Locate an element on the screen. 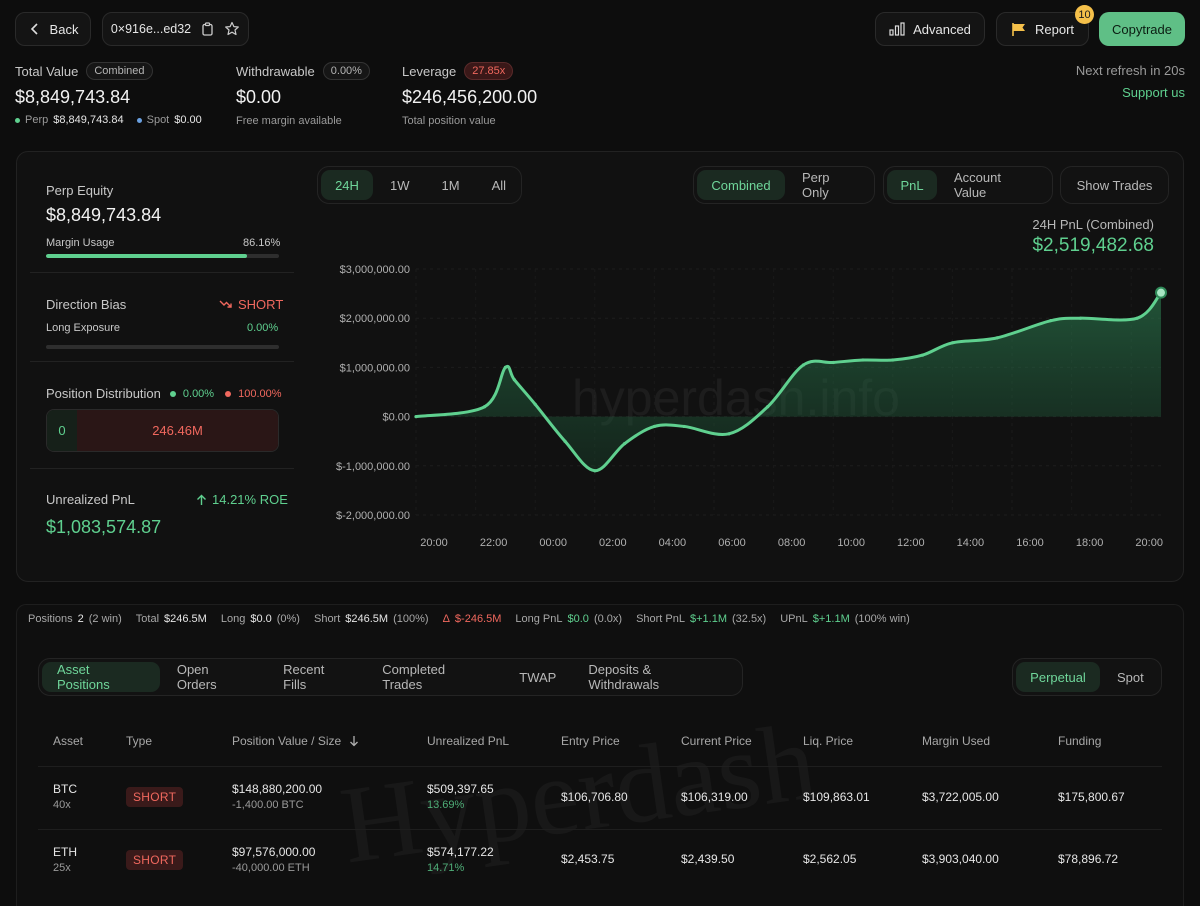 The image size is (1200, 906). support-link: Support us is located at coordinates (1153, 92).